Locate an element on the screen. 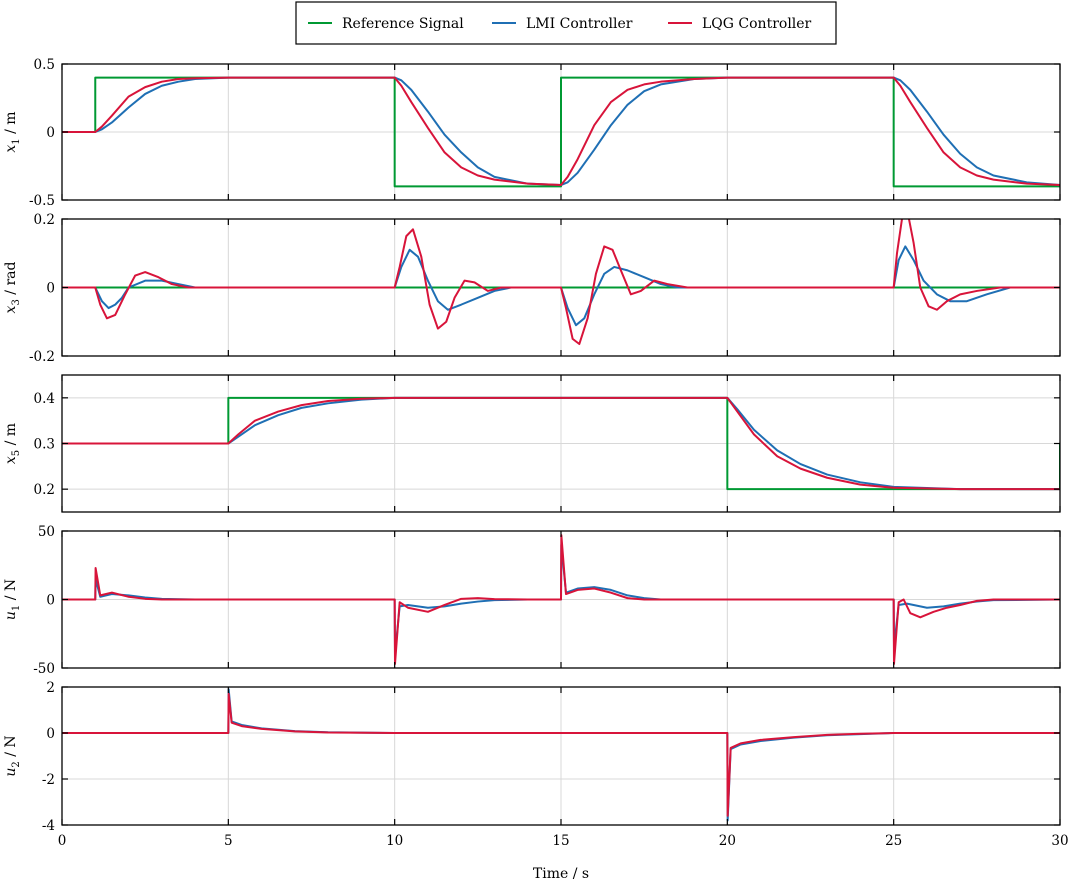 Image resolution: width=1069 pixels, height=883 pixels. legend-label: LQG Controller is located at coordinates (757, 24).